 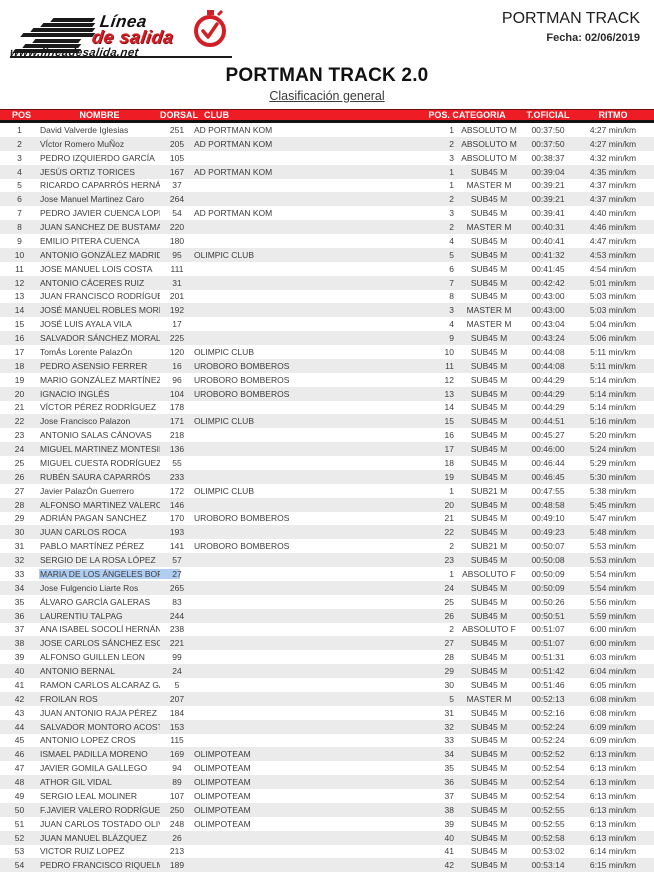 I want to click on cell-dorsal: 141, so click(x=177, y=546).